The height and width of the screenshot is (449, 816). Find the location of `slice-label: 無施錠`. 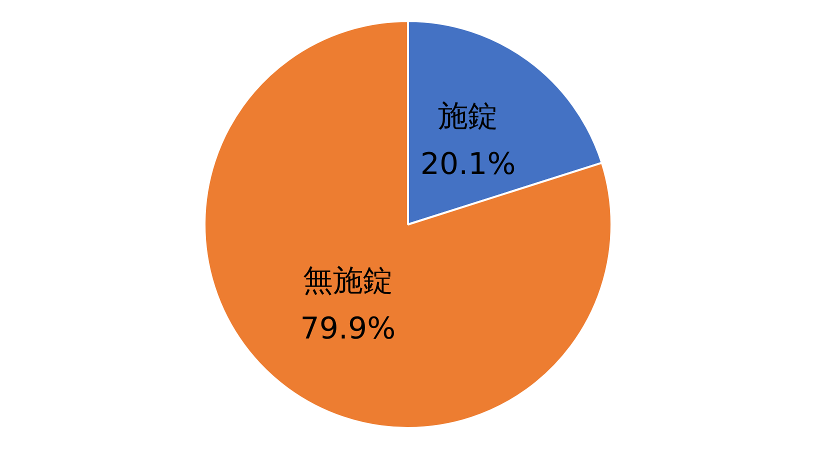

slice-label: 無施錠 is located at coordinates (347, 280).